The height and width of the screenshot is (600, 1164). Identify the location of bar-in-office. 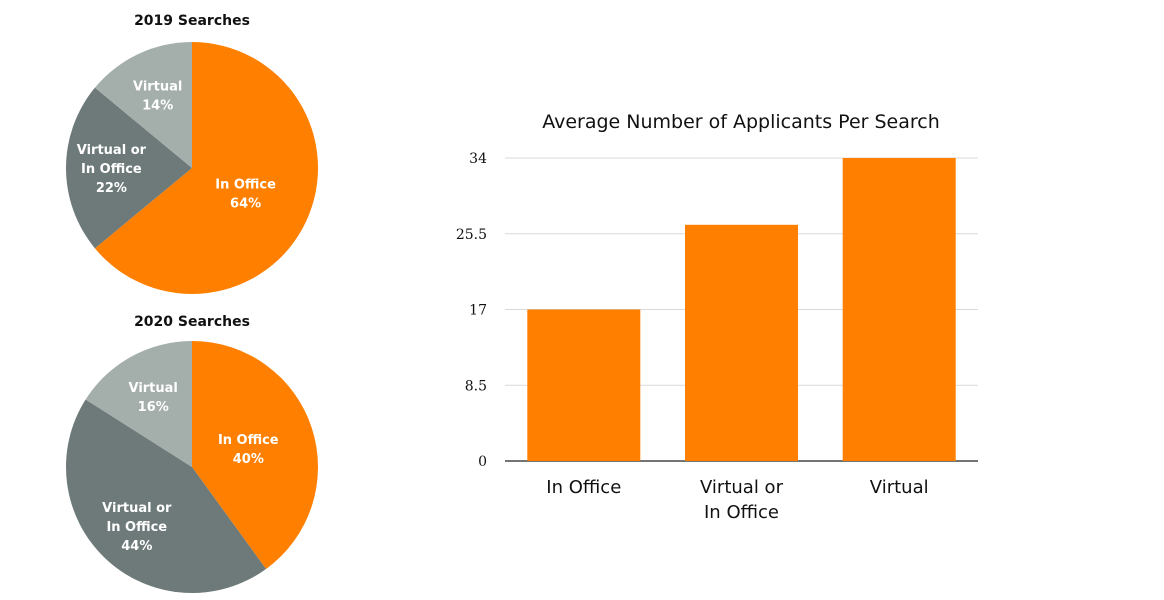
(584, 385).